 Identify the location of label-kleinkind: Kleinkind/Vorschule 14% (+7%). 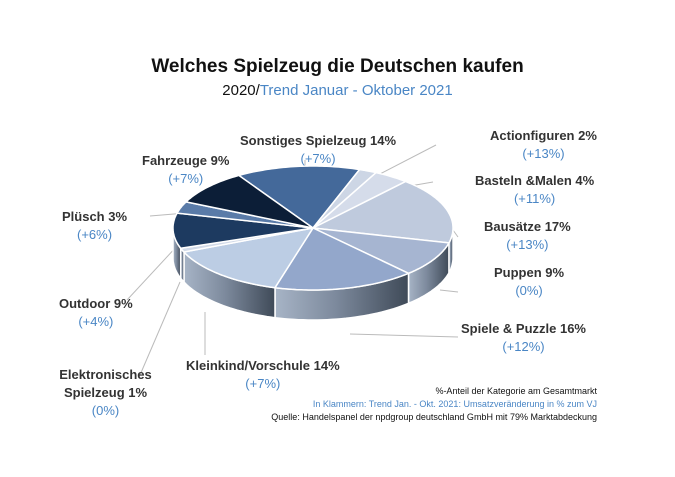
(263, 374).